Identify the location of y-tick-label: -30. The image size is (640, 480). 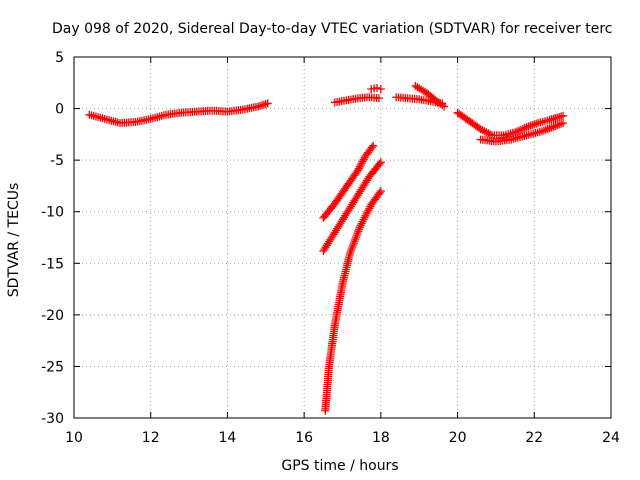
(52, 419).